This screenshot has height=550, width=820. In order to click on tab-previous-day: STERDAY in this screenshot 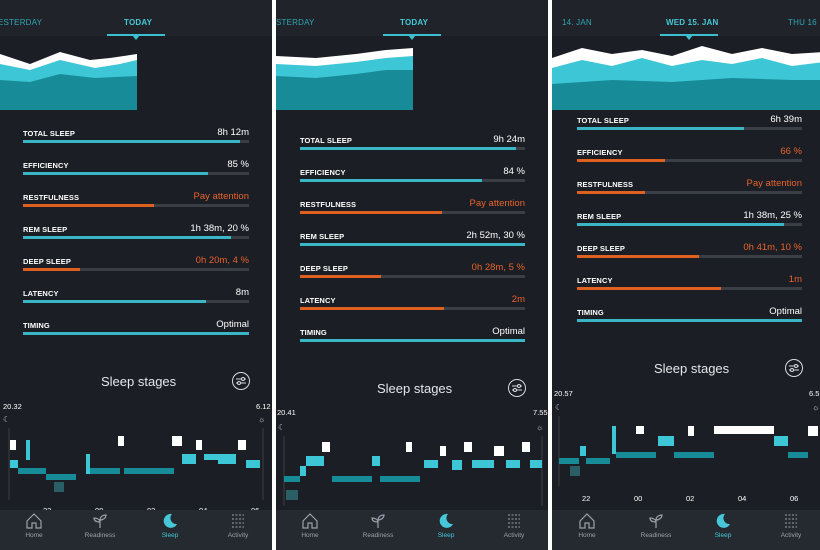, I will do `click(295, 22)`.